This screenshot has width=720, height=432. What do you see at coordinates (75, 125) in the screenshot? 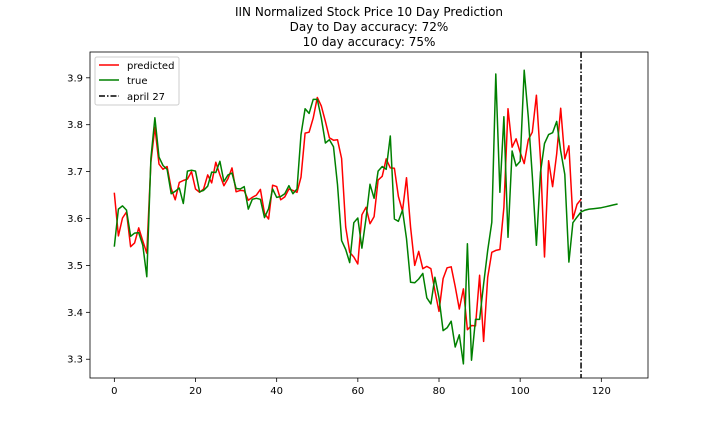
I see `y-tick-label: 3.8` at bounding box center [75, 125].